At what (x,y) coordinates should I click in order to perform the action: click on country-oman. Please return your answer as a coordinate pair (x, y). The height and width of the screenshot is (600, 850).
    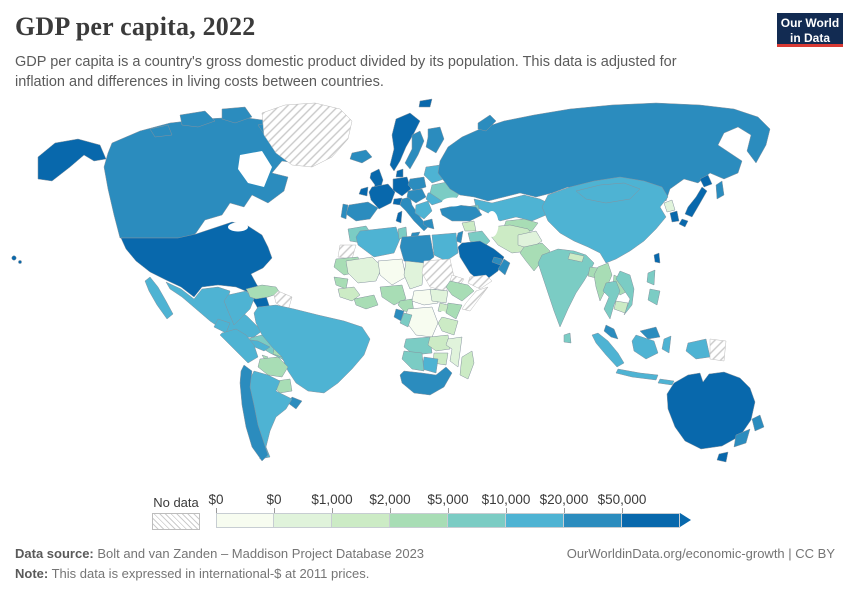
    Looking at the image, I should click on (504, 267).